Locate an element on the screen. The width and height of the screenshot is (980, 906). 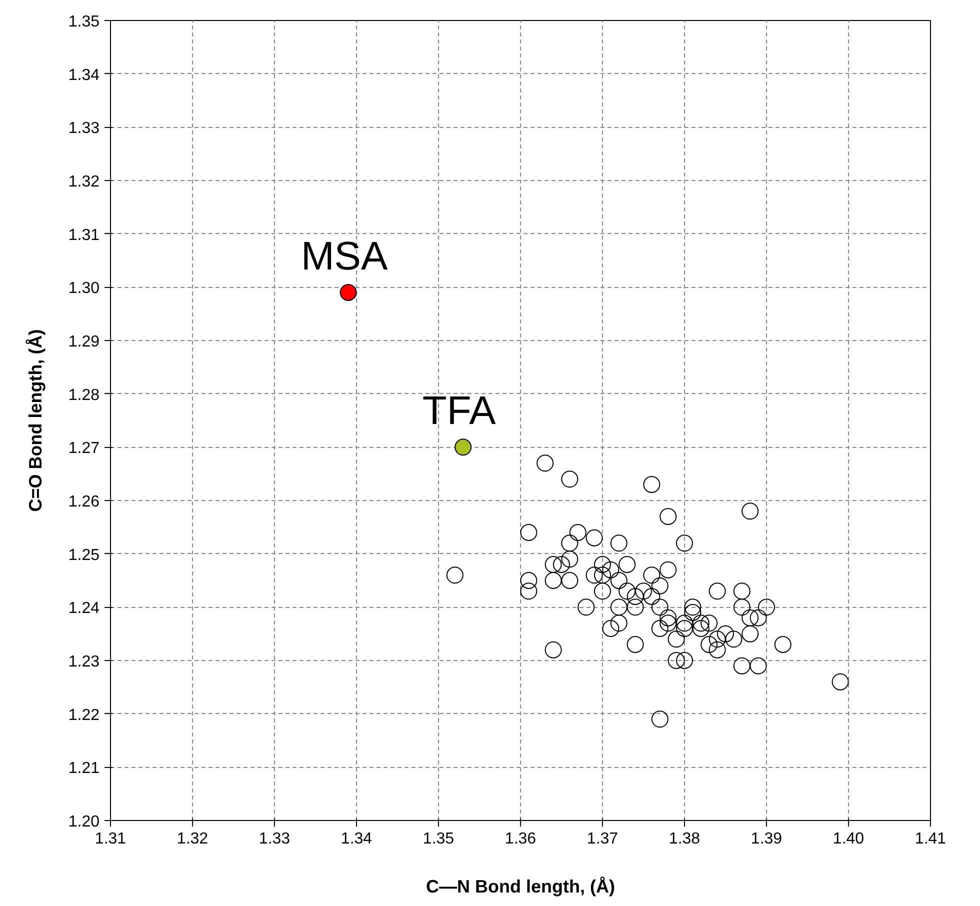
x-tick-label: 1.34 is located at coordinates (356, 839).